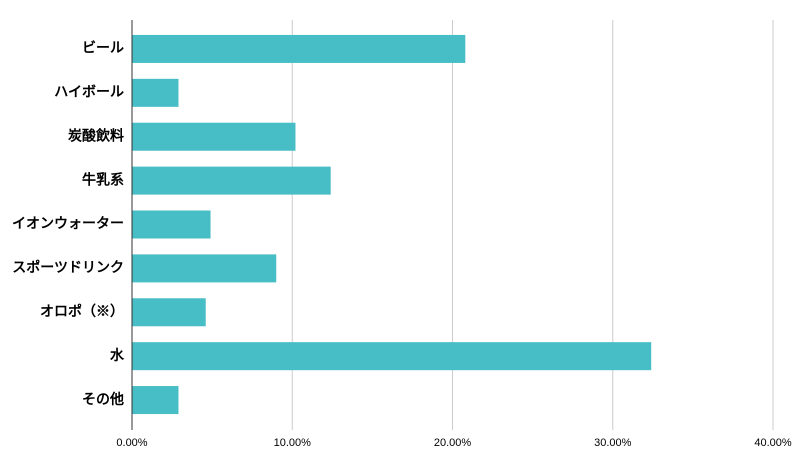  Describe the element at coordinates (293, 443) in the screenshot. I see `x-tick-label: 10.00%` at that location.